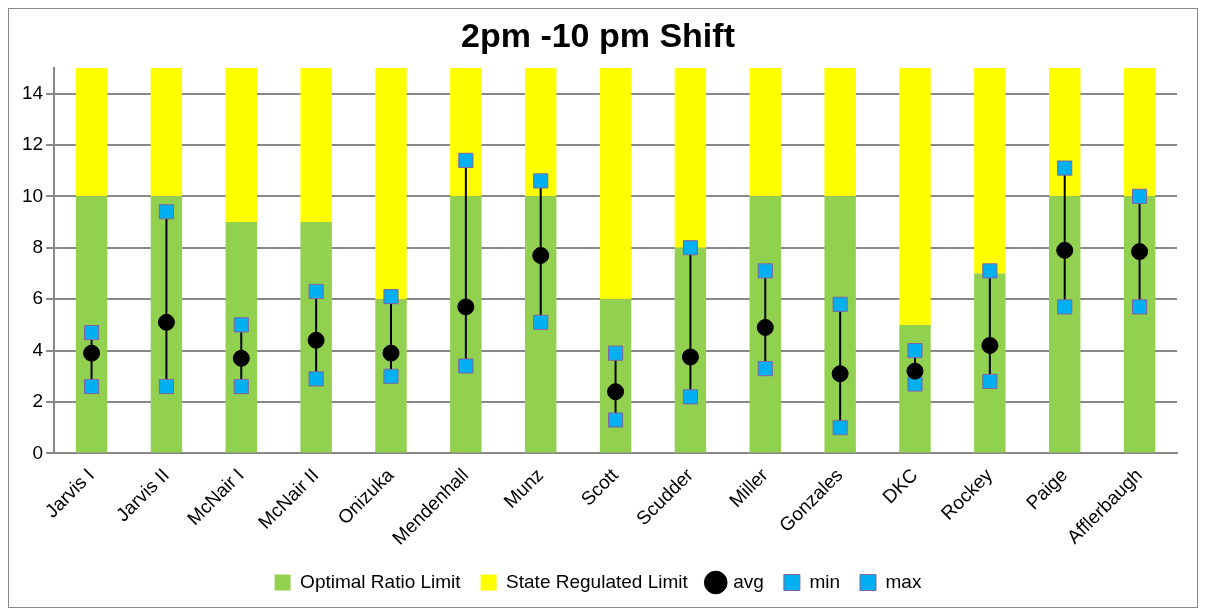 The width and height of the screenshot is (1207, 616). Describe the element at coordinates (38, 401) in the screenshot. I see `y-tick-label: 2` at that location.